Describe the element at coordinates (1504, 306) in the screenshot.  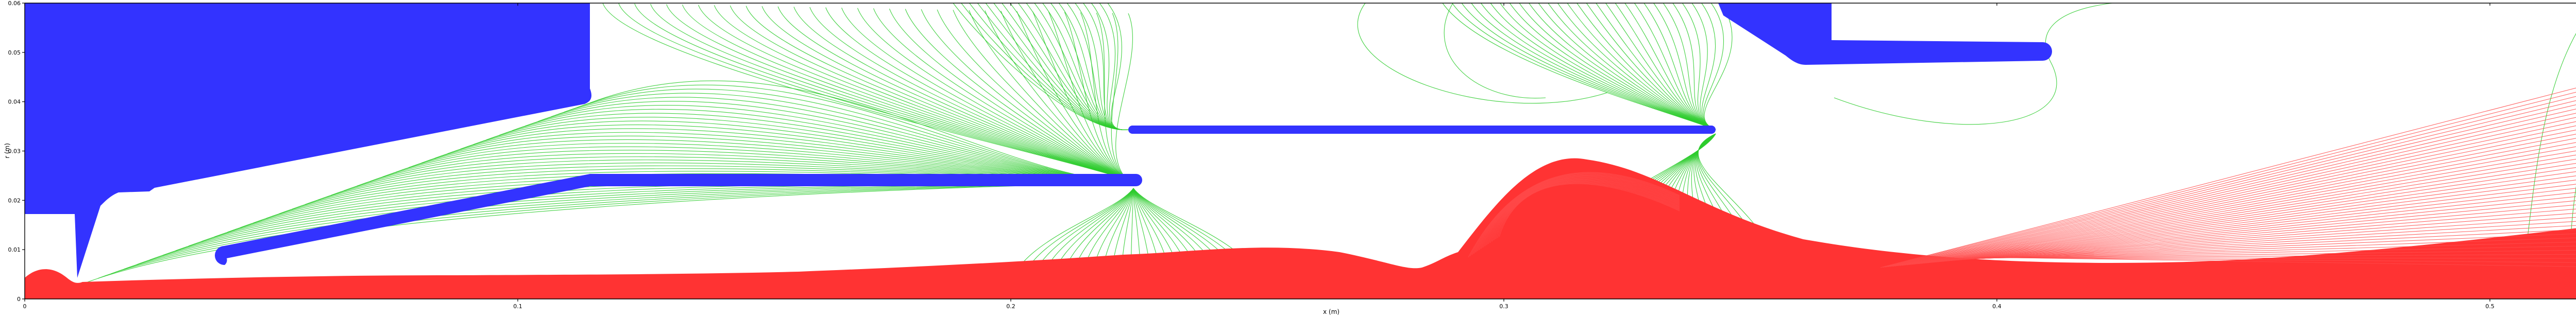
I see `x-tick-label-3: 0.3` at that location.